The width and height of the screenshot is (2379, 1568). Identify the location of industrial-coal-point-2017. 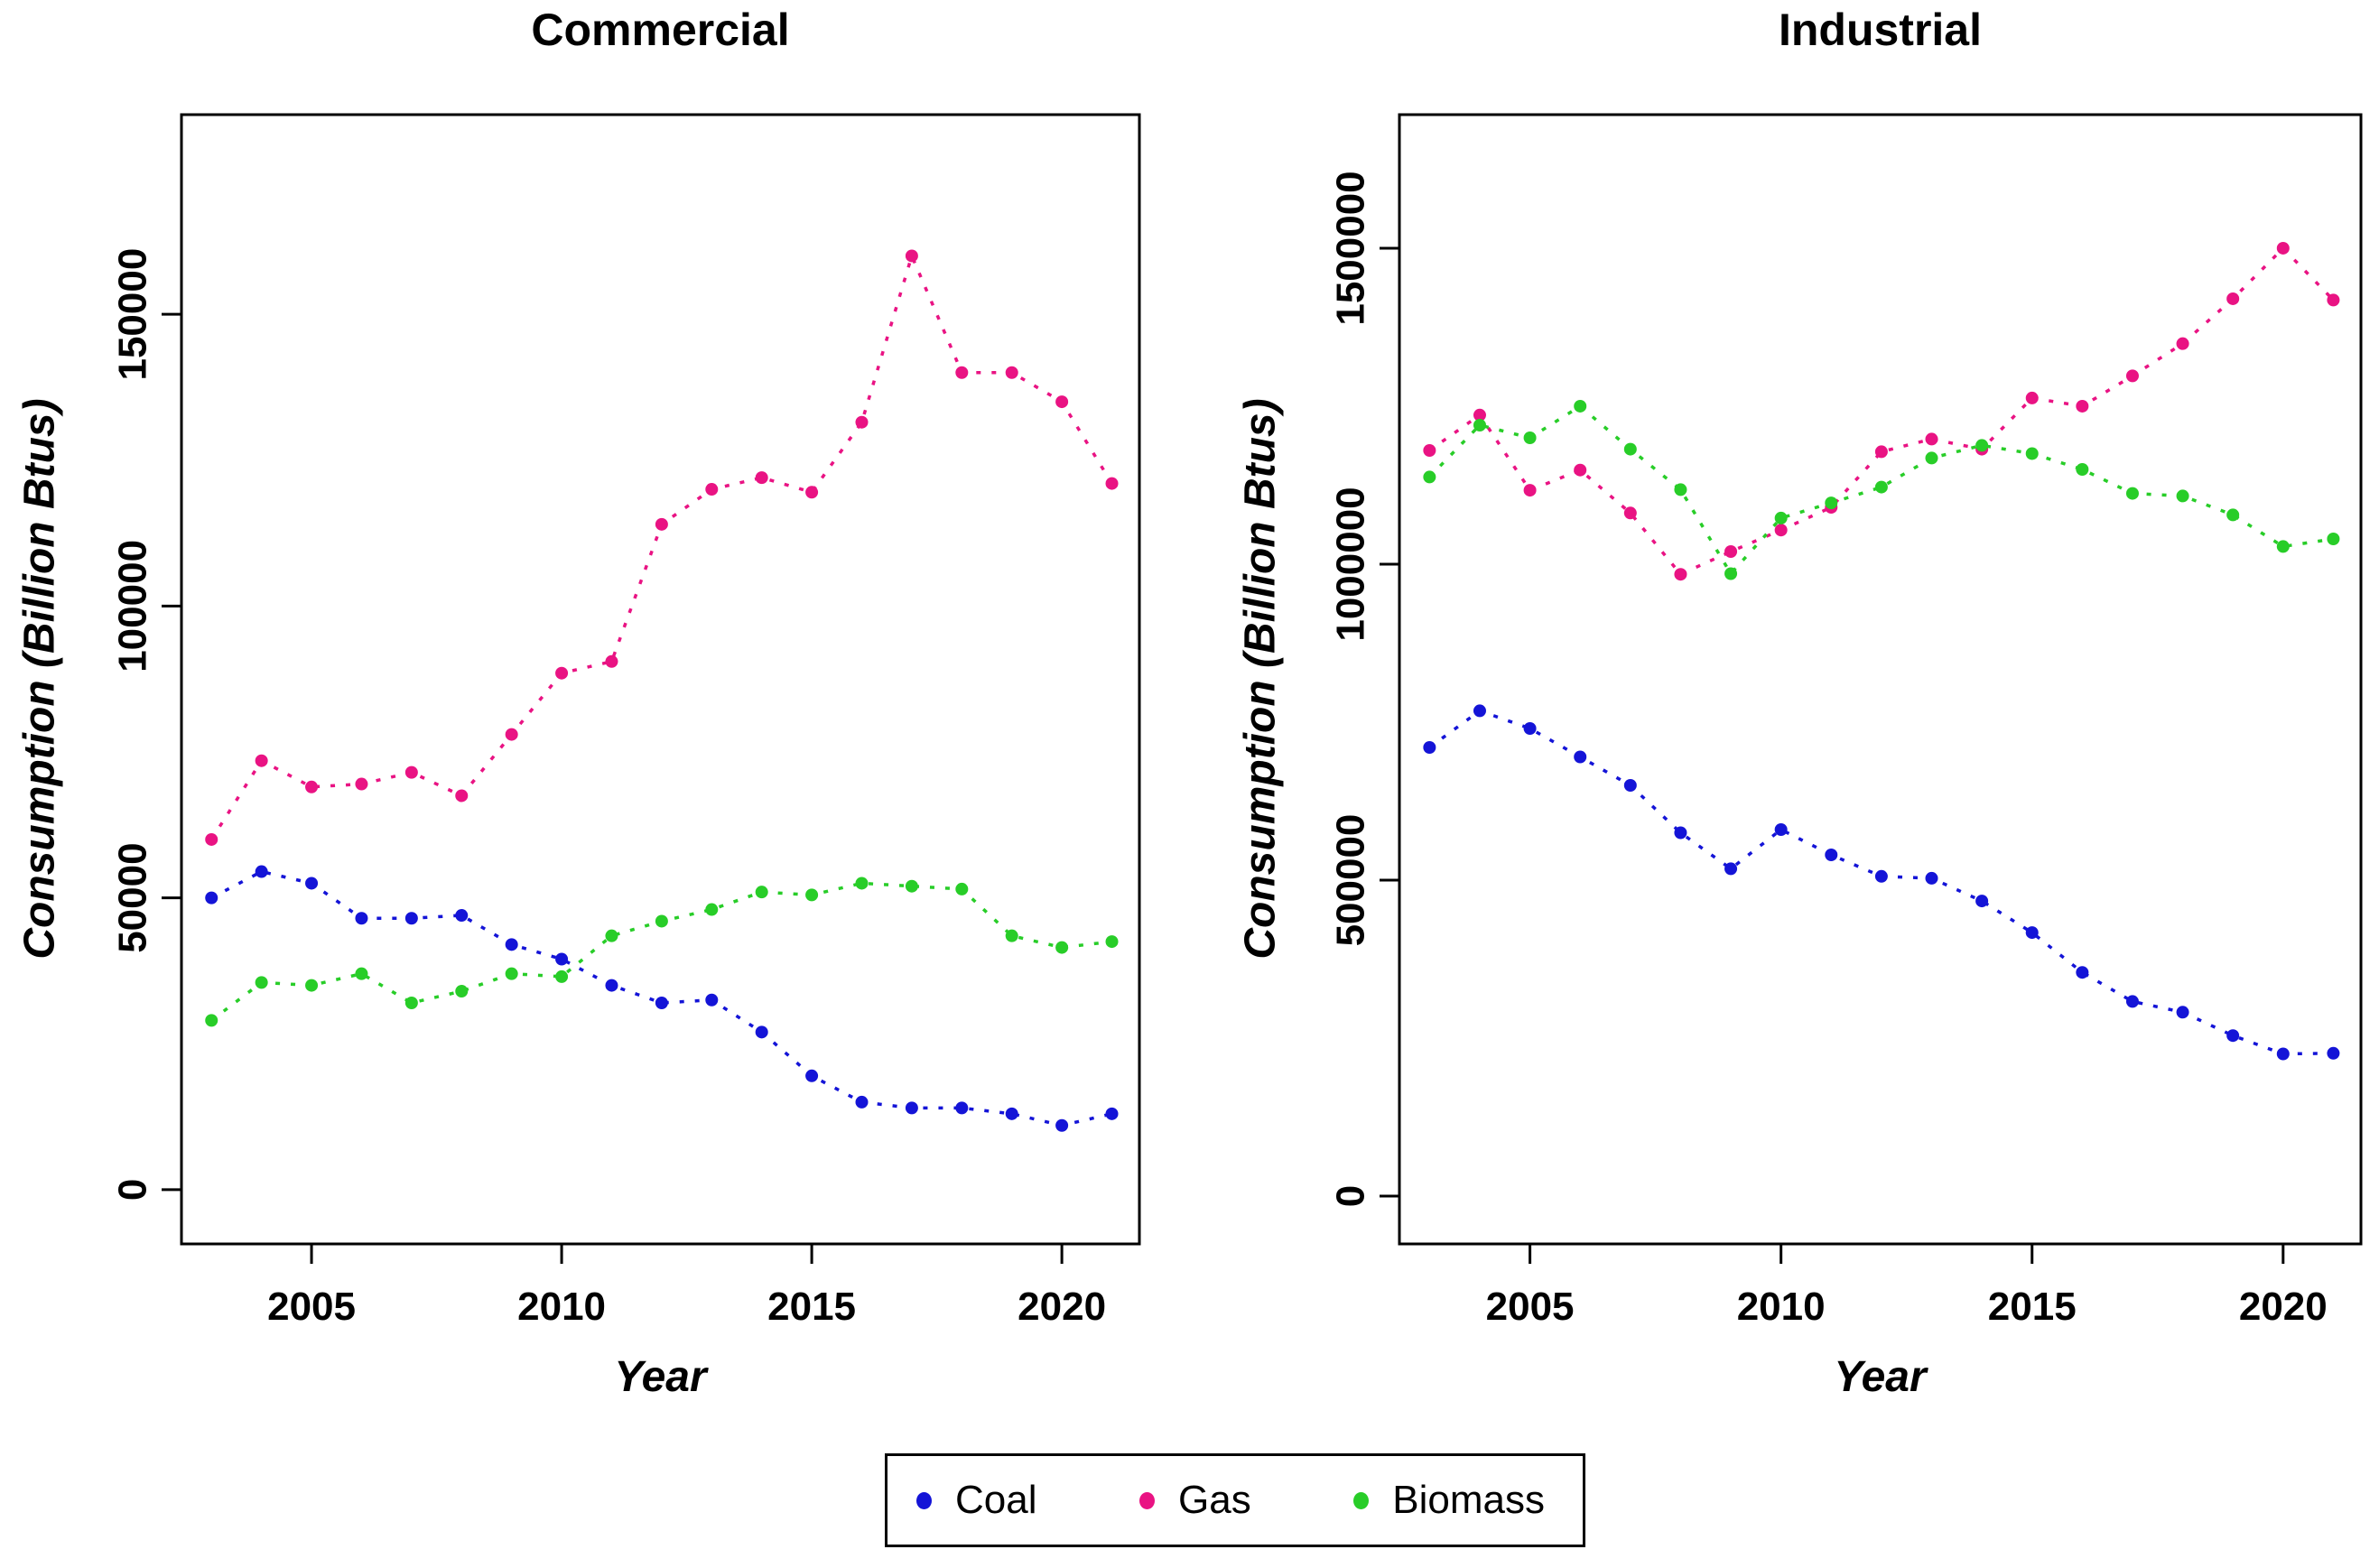
(2132, 1001).